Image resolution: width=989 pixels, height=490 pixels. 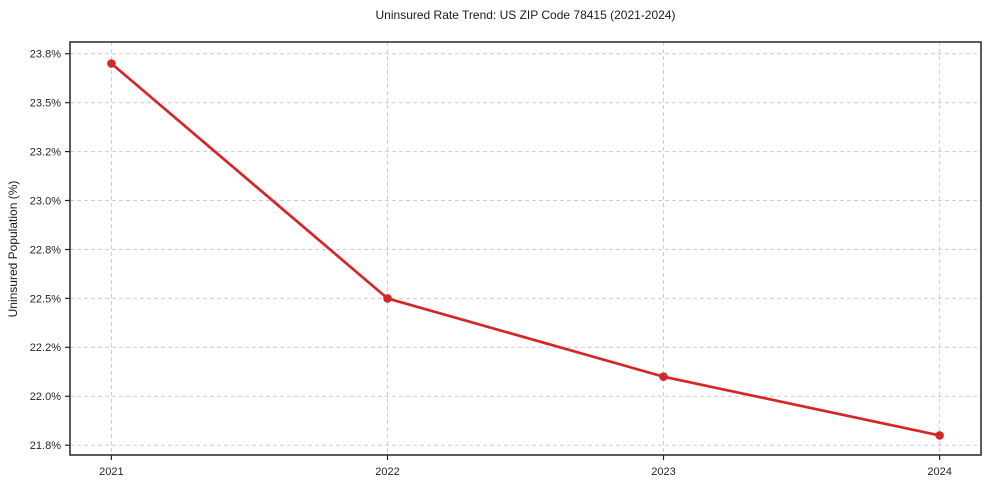 I want to click on y-tick-label: 22.2%, so click(x=45, y=348).